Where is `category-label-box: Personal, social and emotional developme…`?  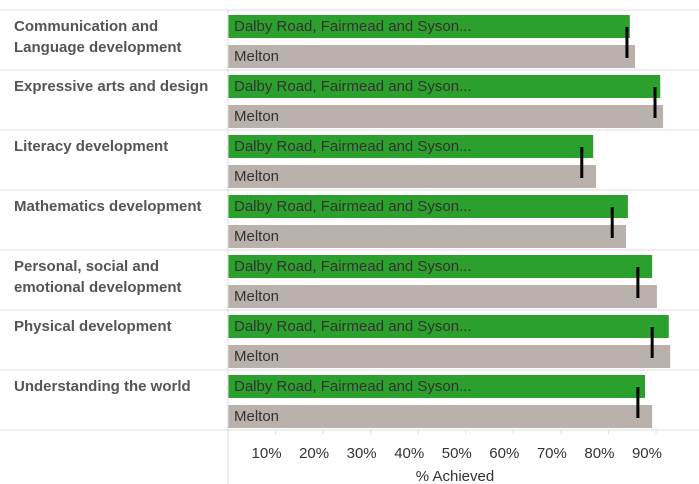
category-label-box: Personal, social and emotional developme… is located at coordinates (98, 277).